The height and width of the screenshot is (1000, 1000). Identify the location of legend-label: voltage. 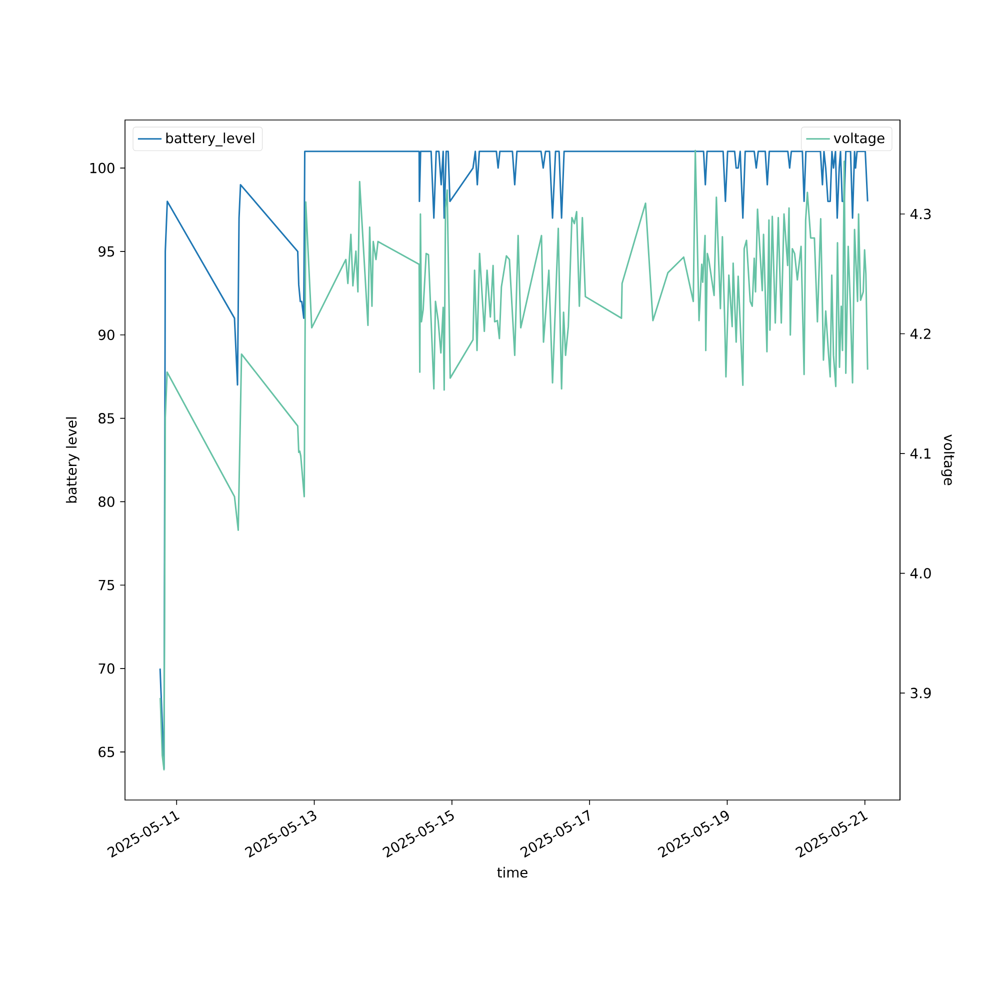
(859, 139).